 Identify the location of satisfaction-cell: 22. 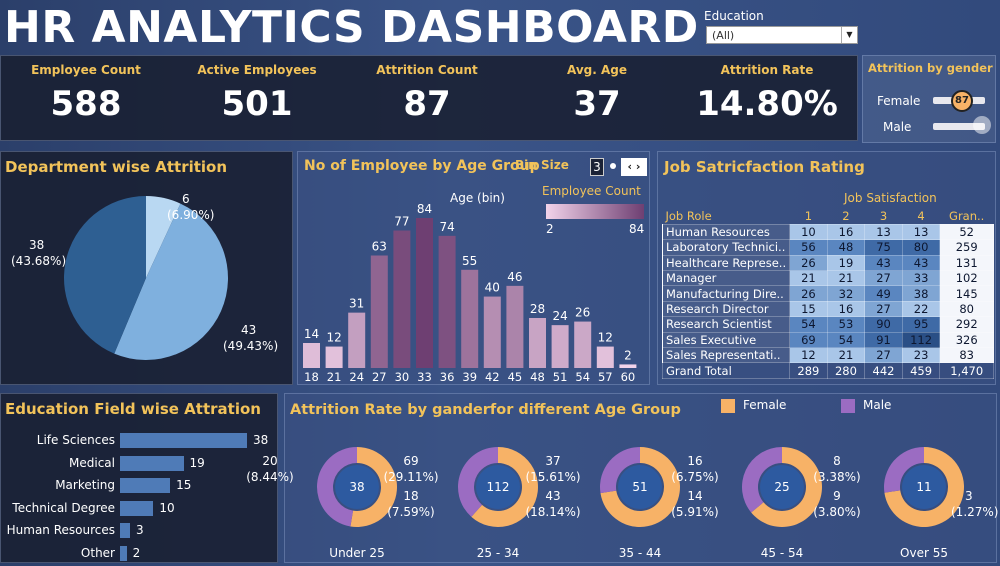
(921, 309).